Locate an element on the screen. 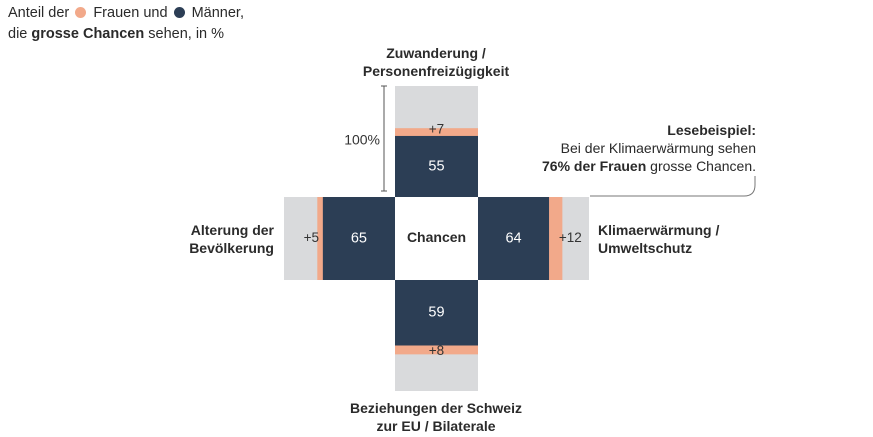 Image resolution: width=873 pixels, height=437 pixels. legend-line2-post: sehen, in % is located at coordinates (186, 34).